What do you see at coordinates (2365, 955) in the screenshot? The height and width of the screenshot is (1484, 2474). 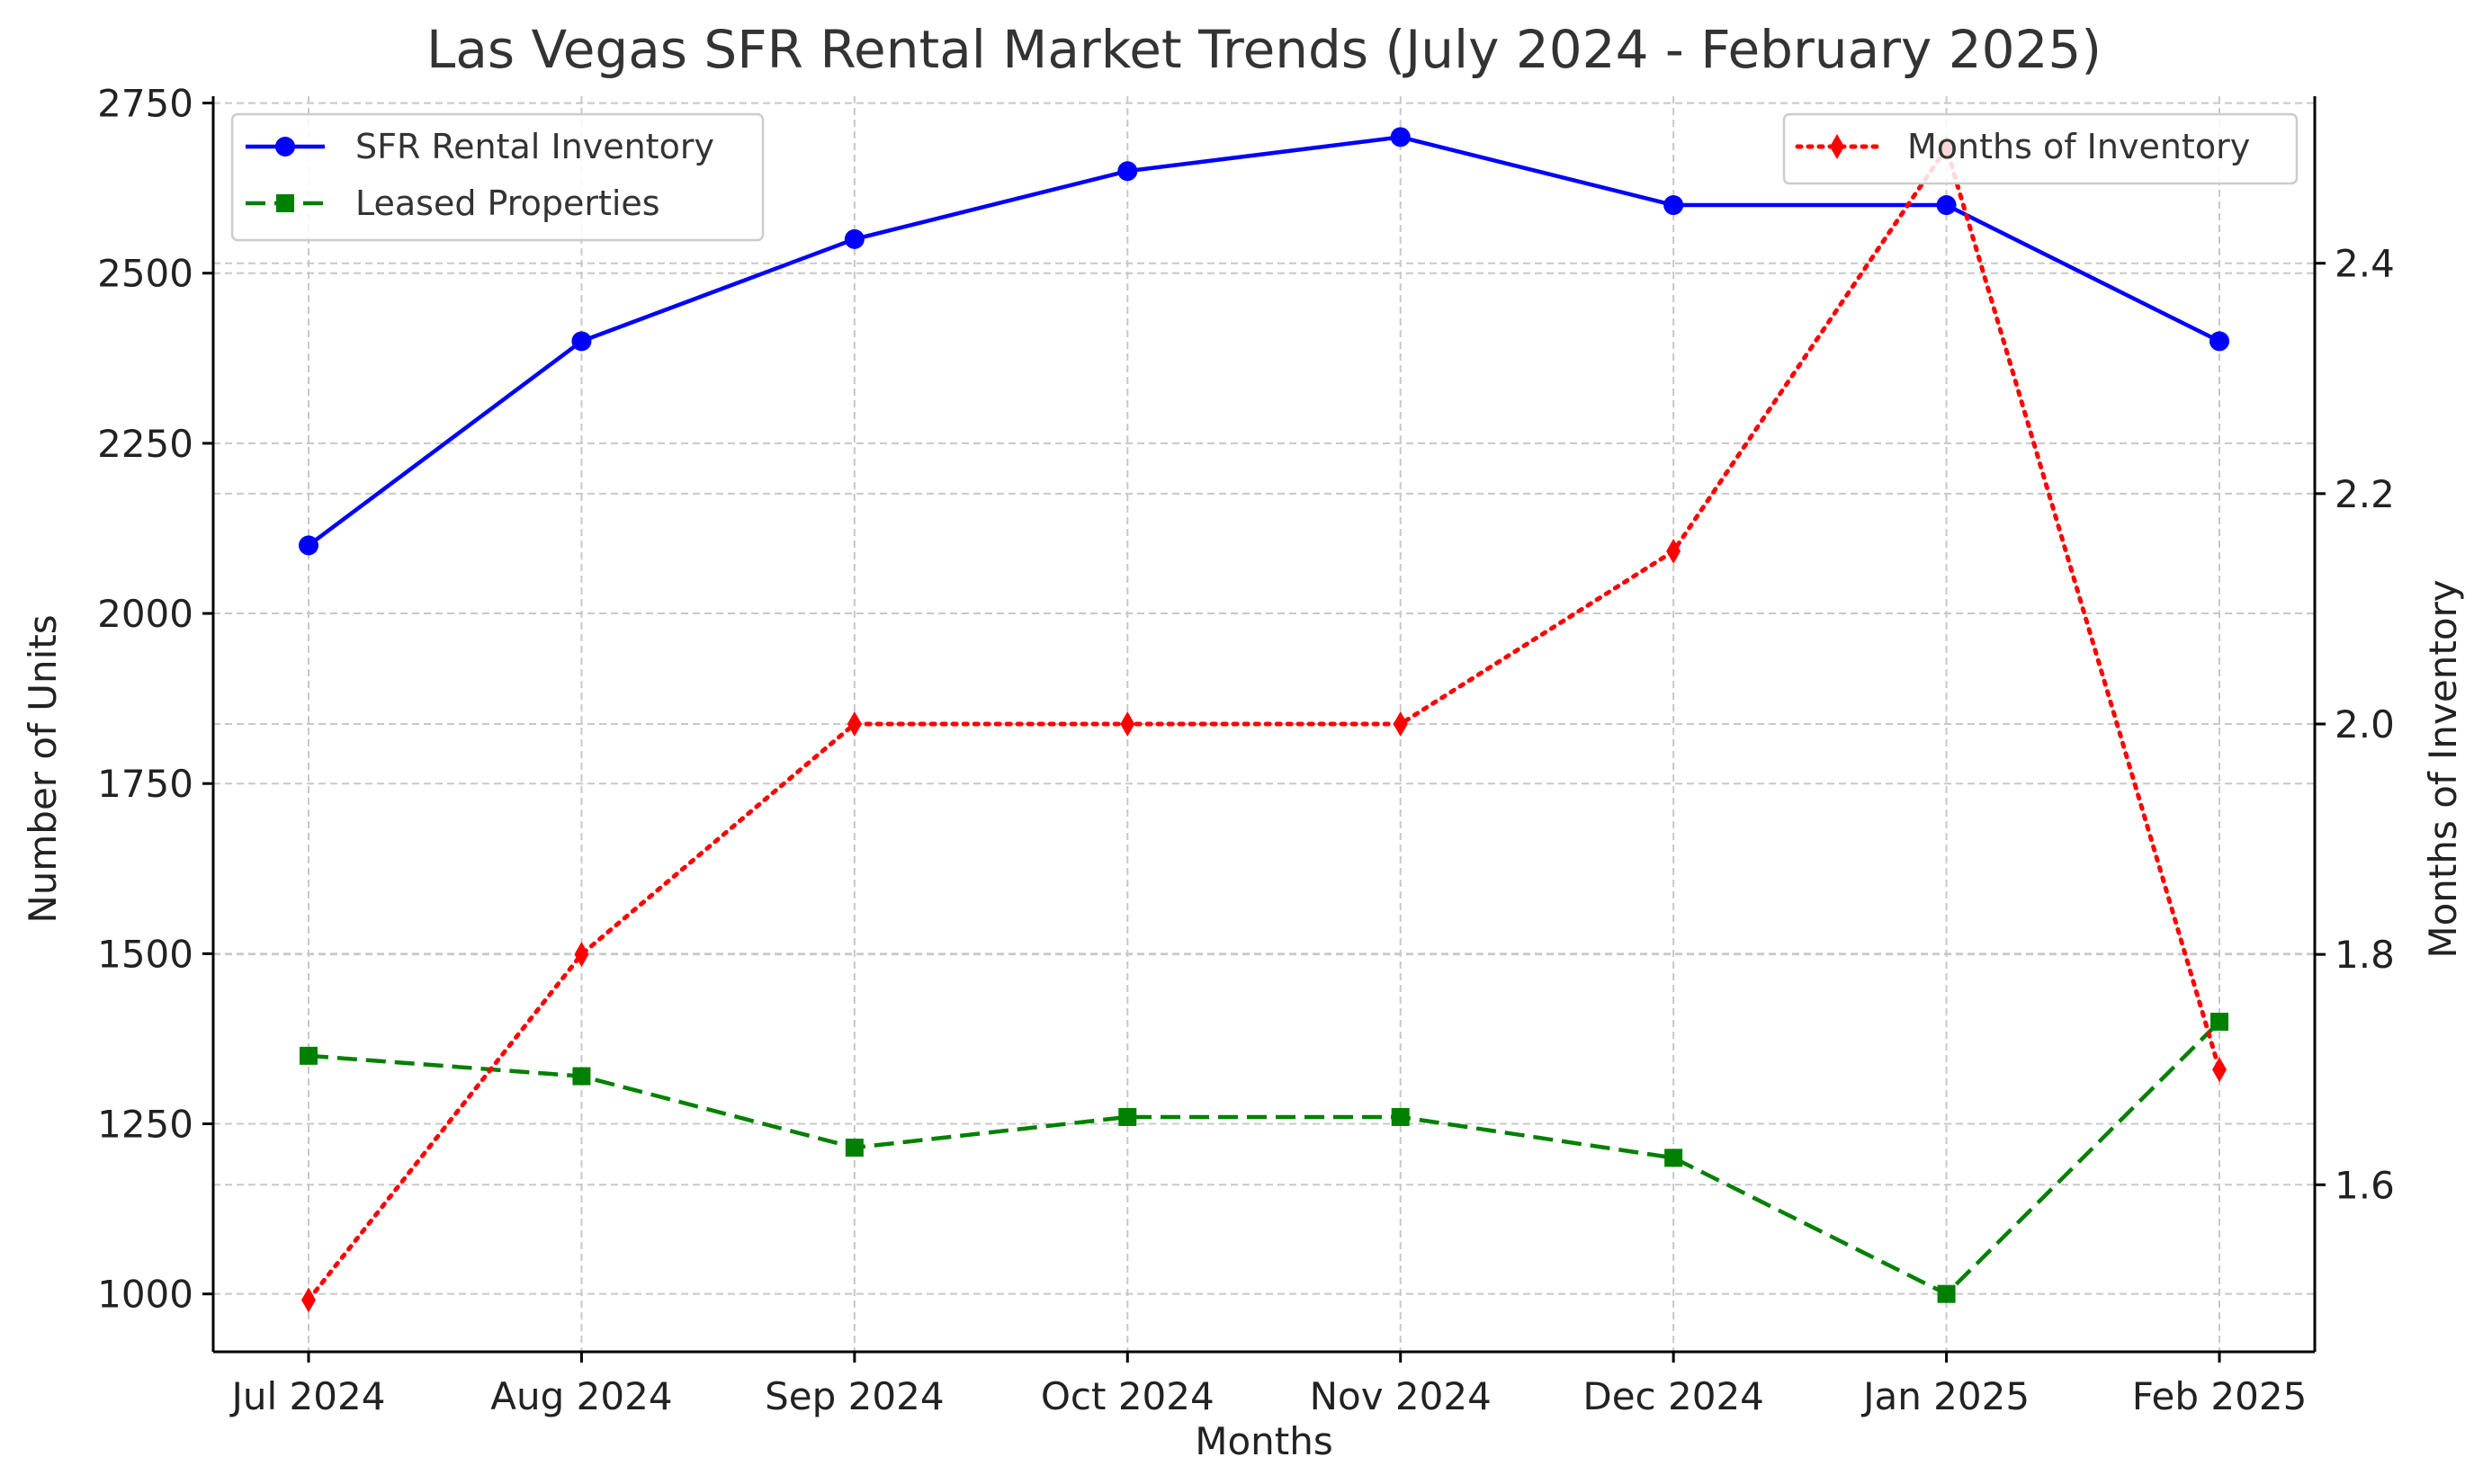 I see `y2-tick-label: 1.8` at bounding box center [2365, 955].